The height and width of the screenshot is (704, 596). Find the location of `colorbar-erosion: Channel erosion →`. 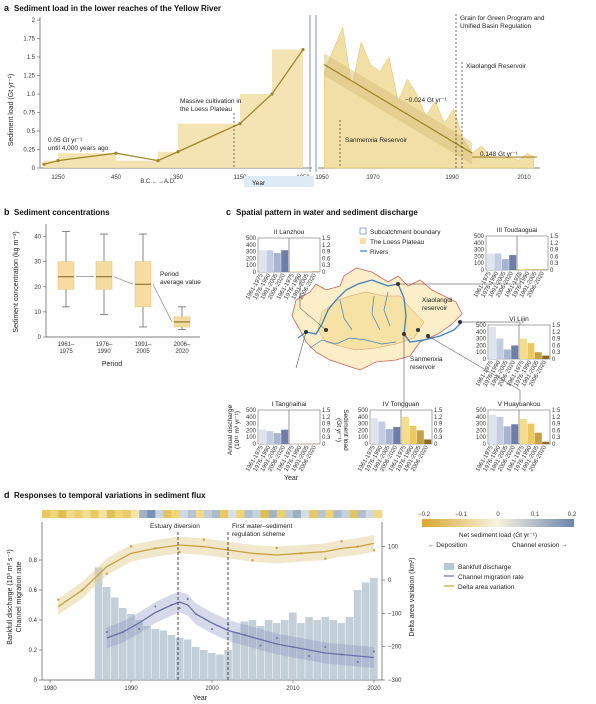

colorbar-erosion: Channel erosion → is located at coordinates (540, 545).